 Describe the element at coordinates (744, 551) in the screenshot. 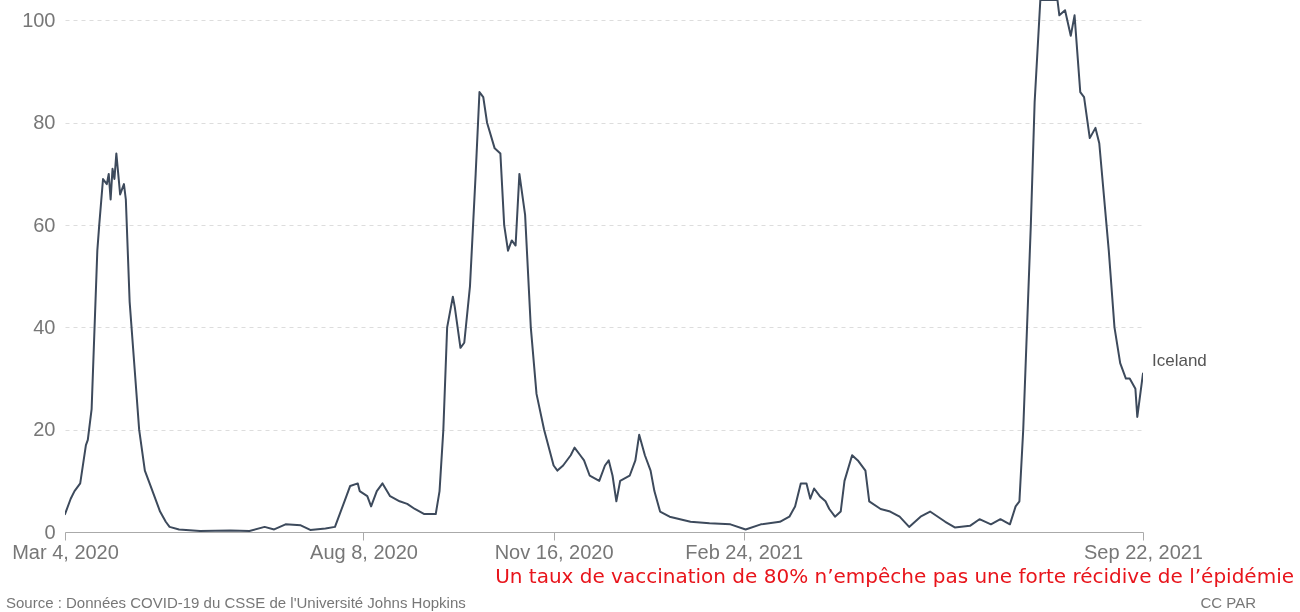

I see `x-tick-label: Feb 24, 2021` at that location.